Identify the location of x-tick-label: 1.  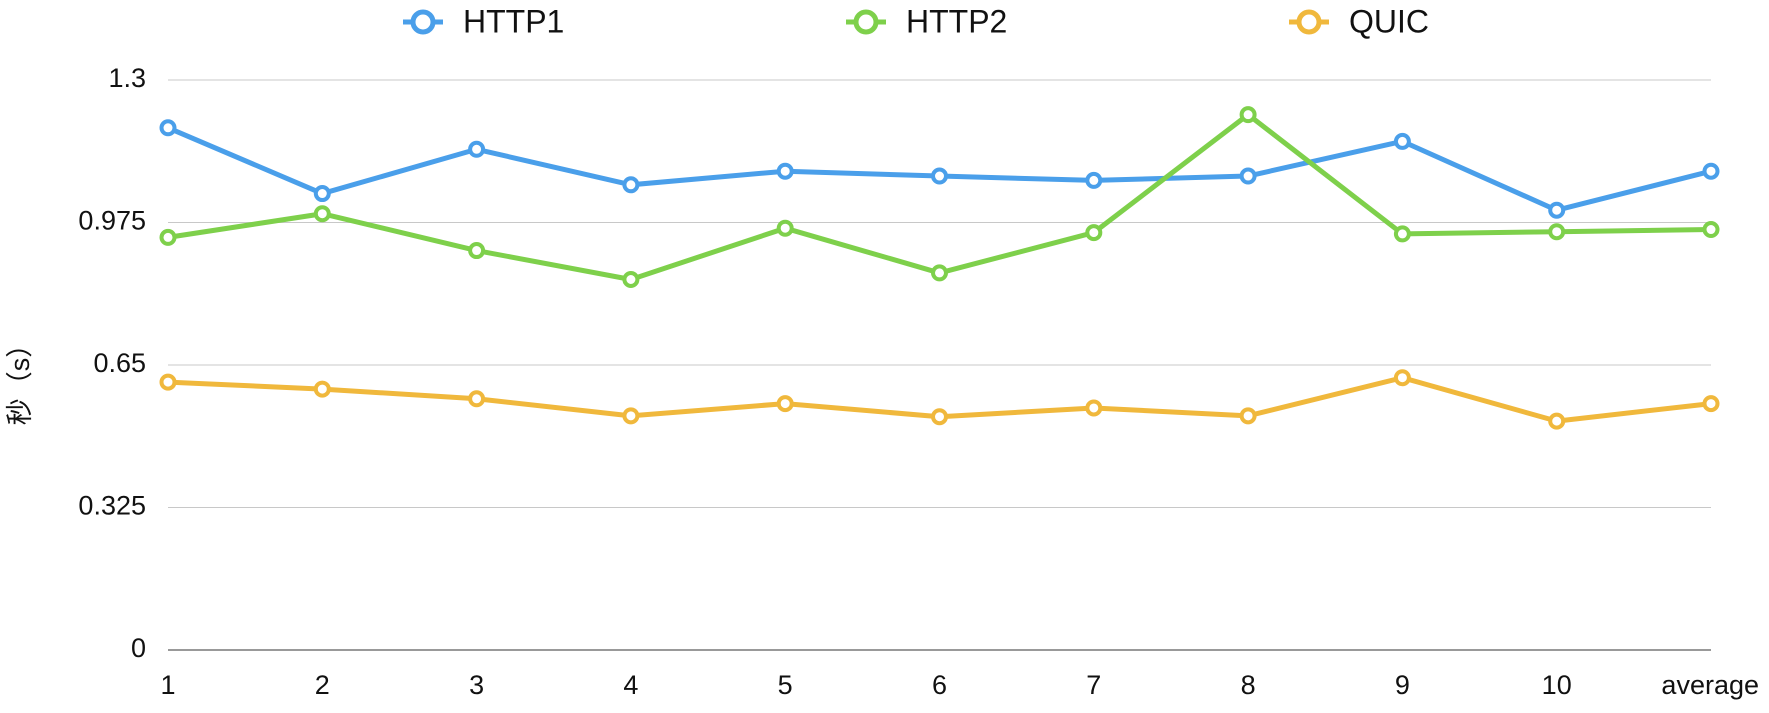
(167, 685).